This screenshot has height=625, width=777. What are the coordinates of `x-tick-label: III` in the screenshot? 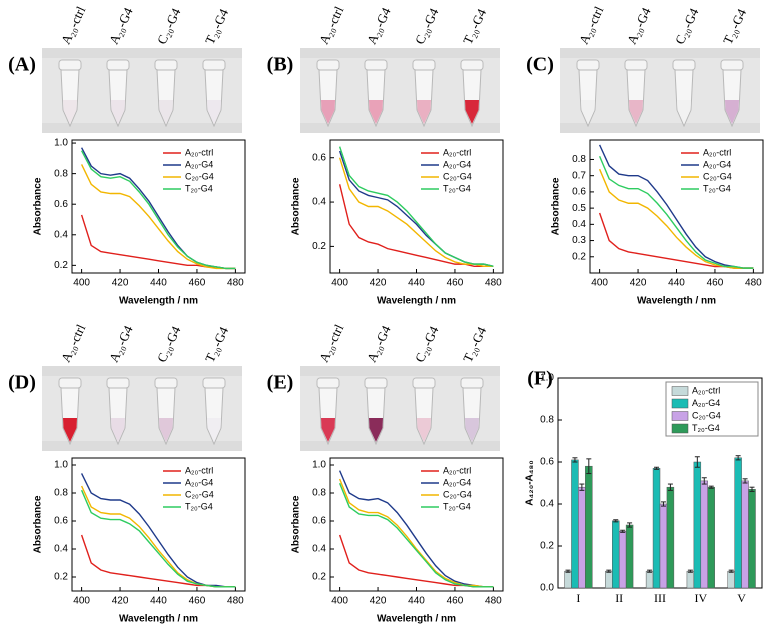 It's located at (660, 598).